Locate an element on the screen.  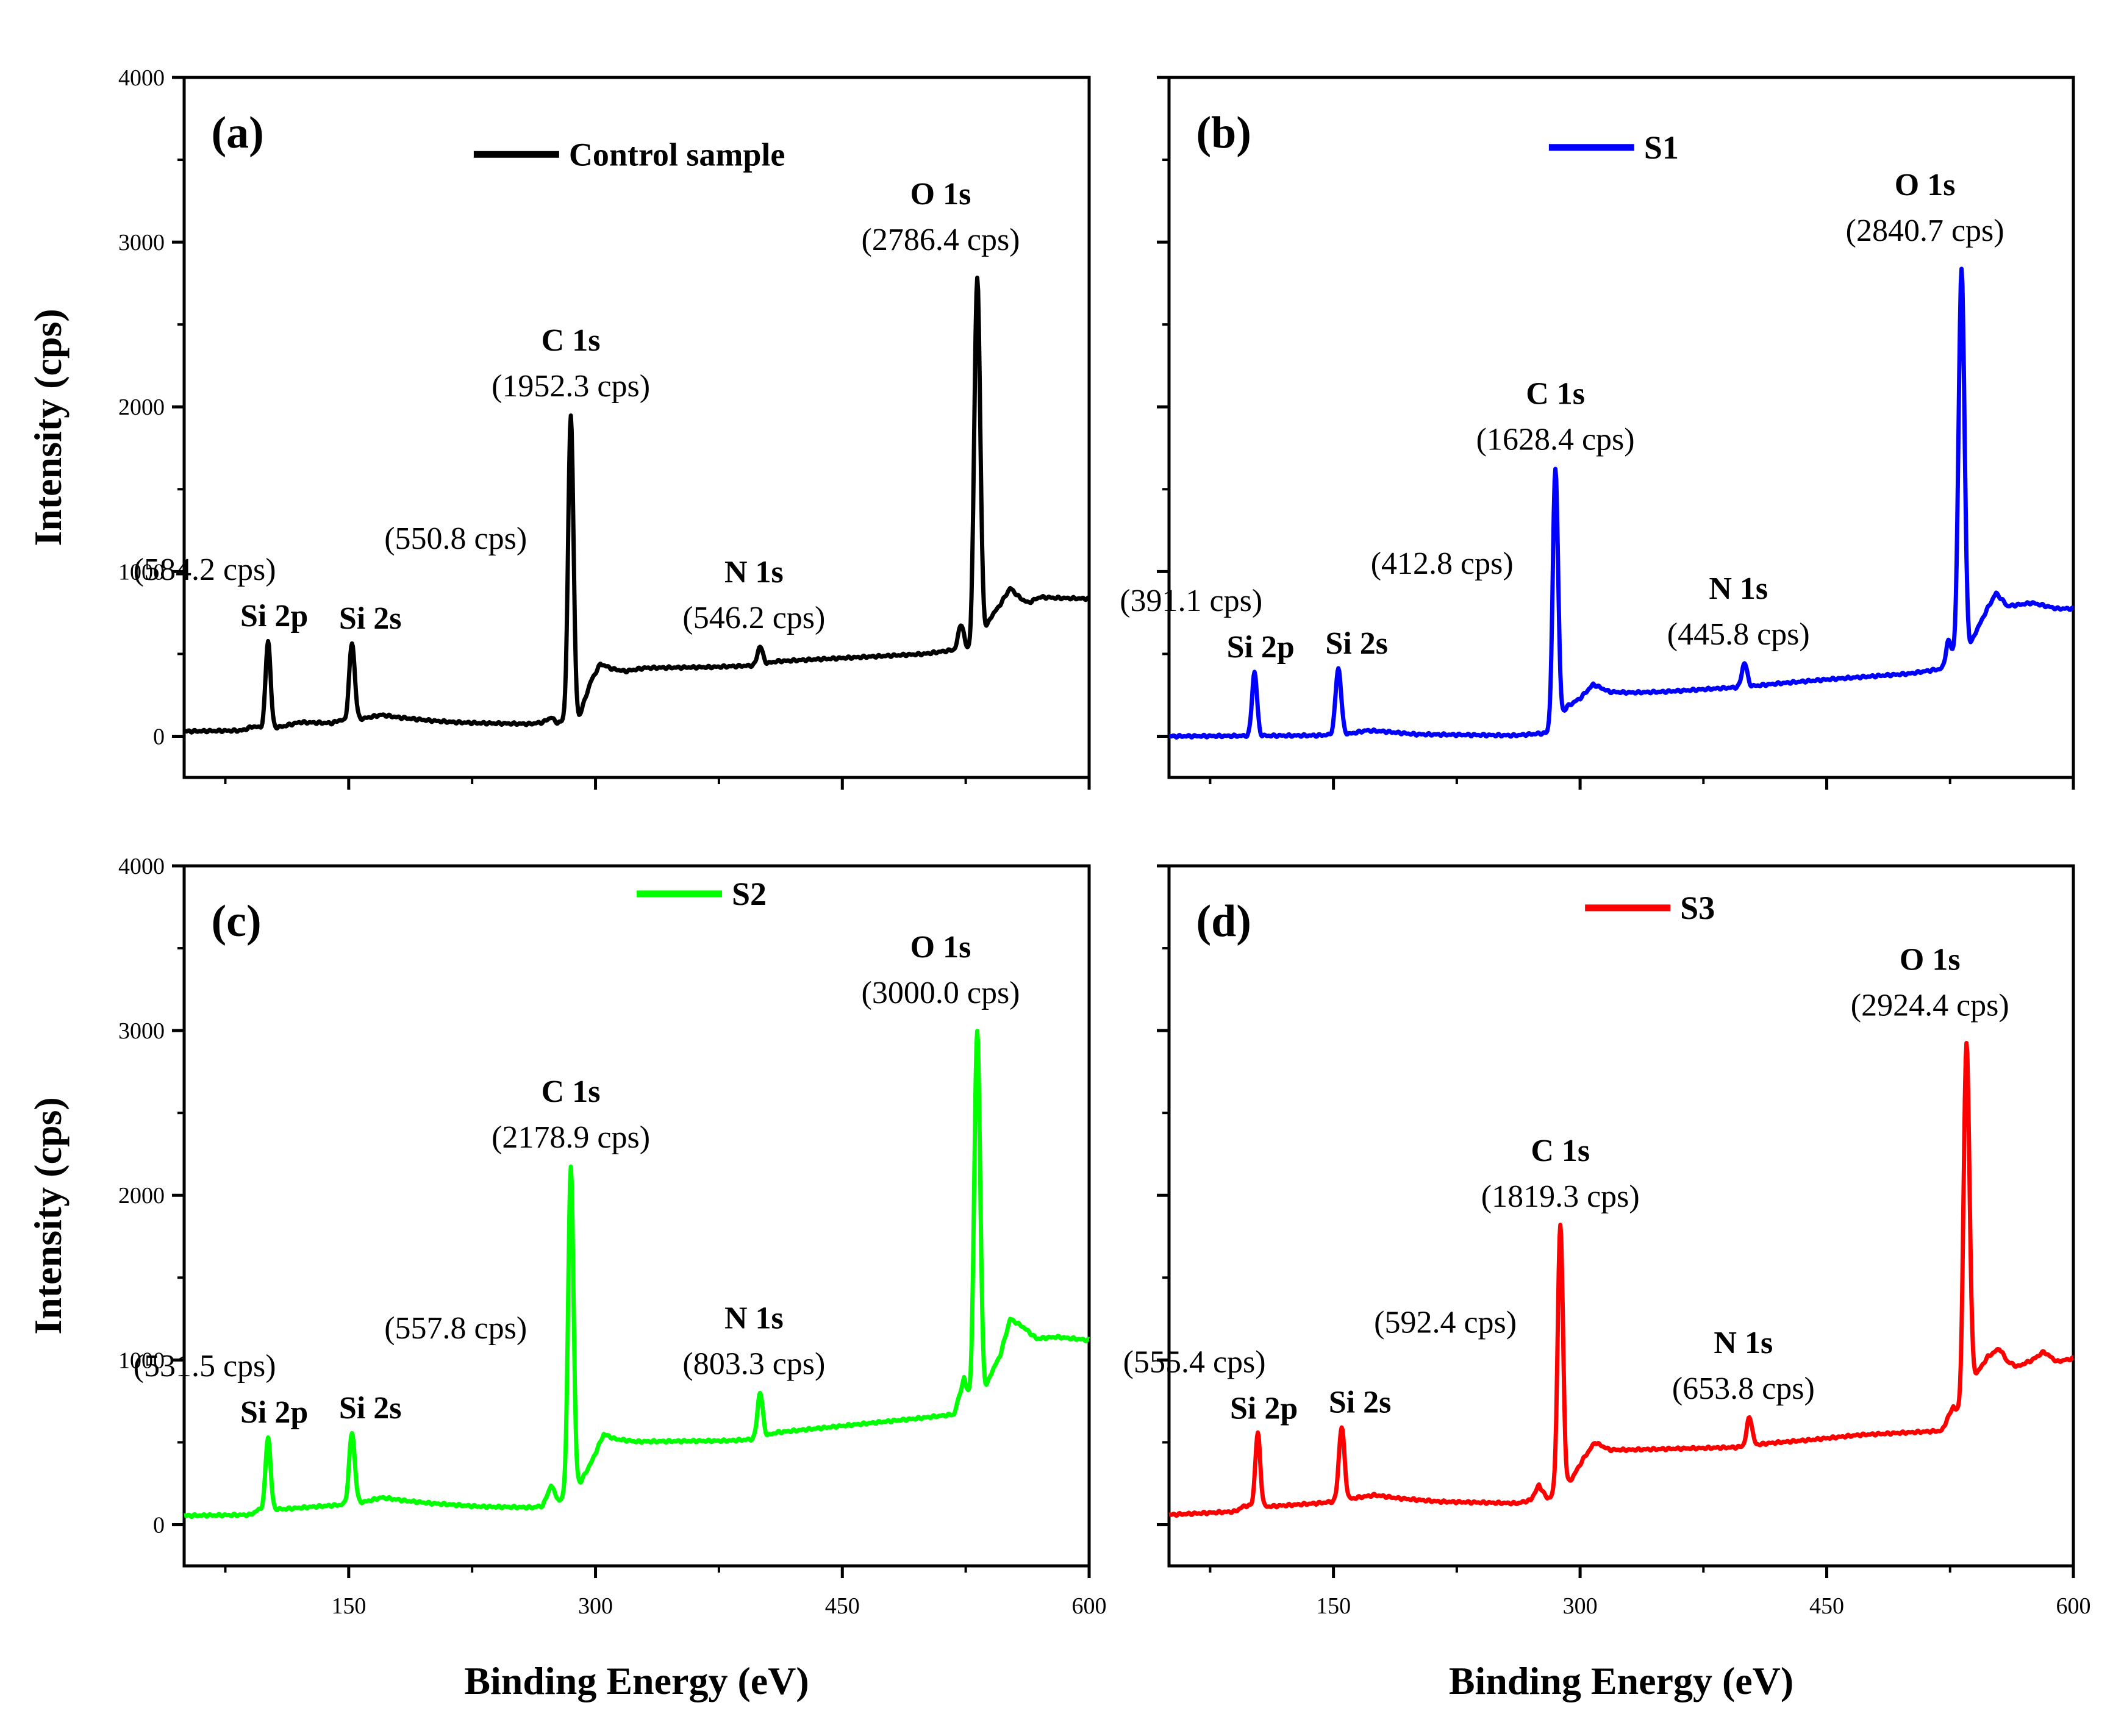
peak-value-label: (445.8 cps) is located at coordinates (1739, 634).